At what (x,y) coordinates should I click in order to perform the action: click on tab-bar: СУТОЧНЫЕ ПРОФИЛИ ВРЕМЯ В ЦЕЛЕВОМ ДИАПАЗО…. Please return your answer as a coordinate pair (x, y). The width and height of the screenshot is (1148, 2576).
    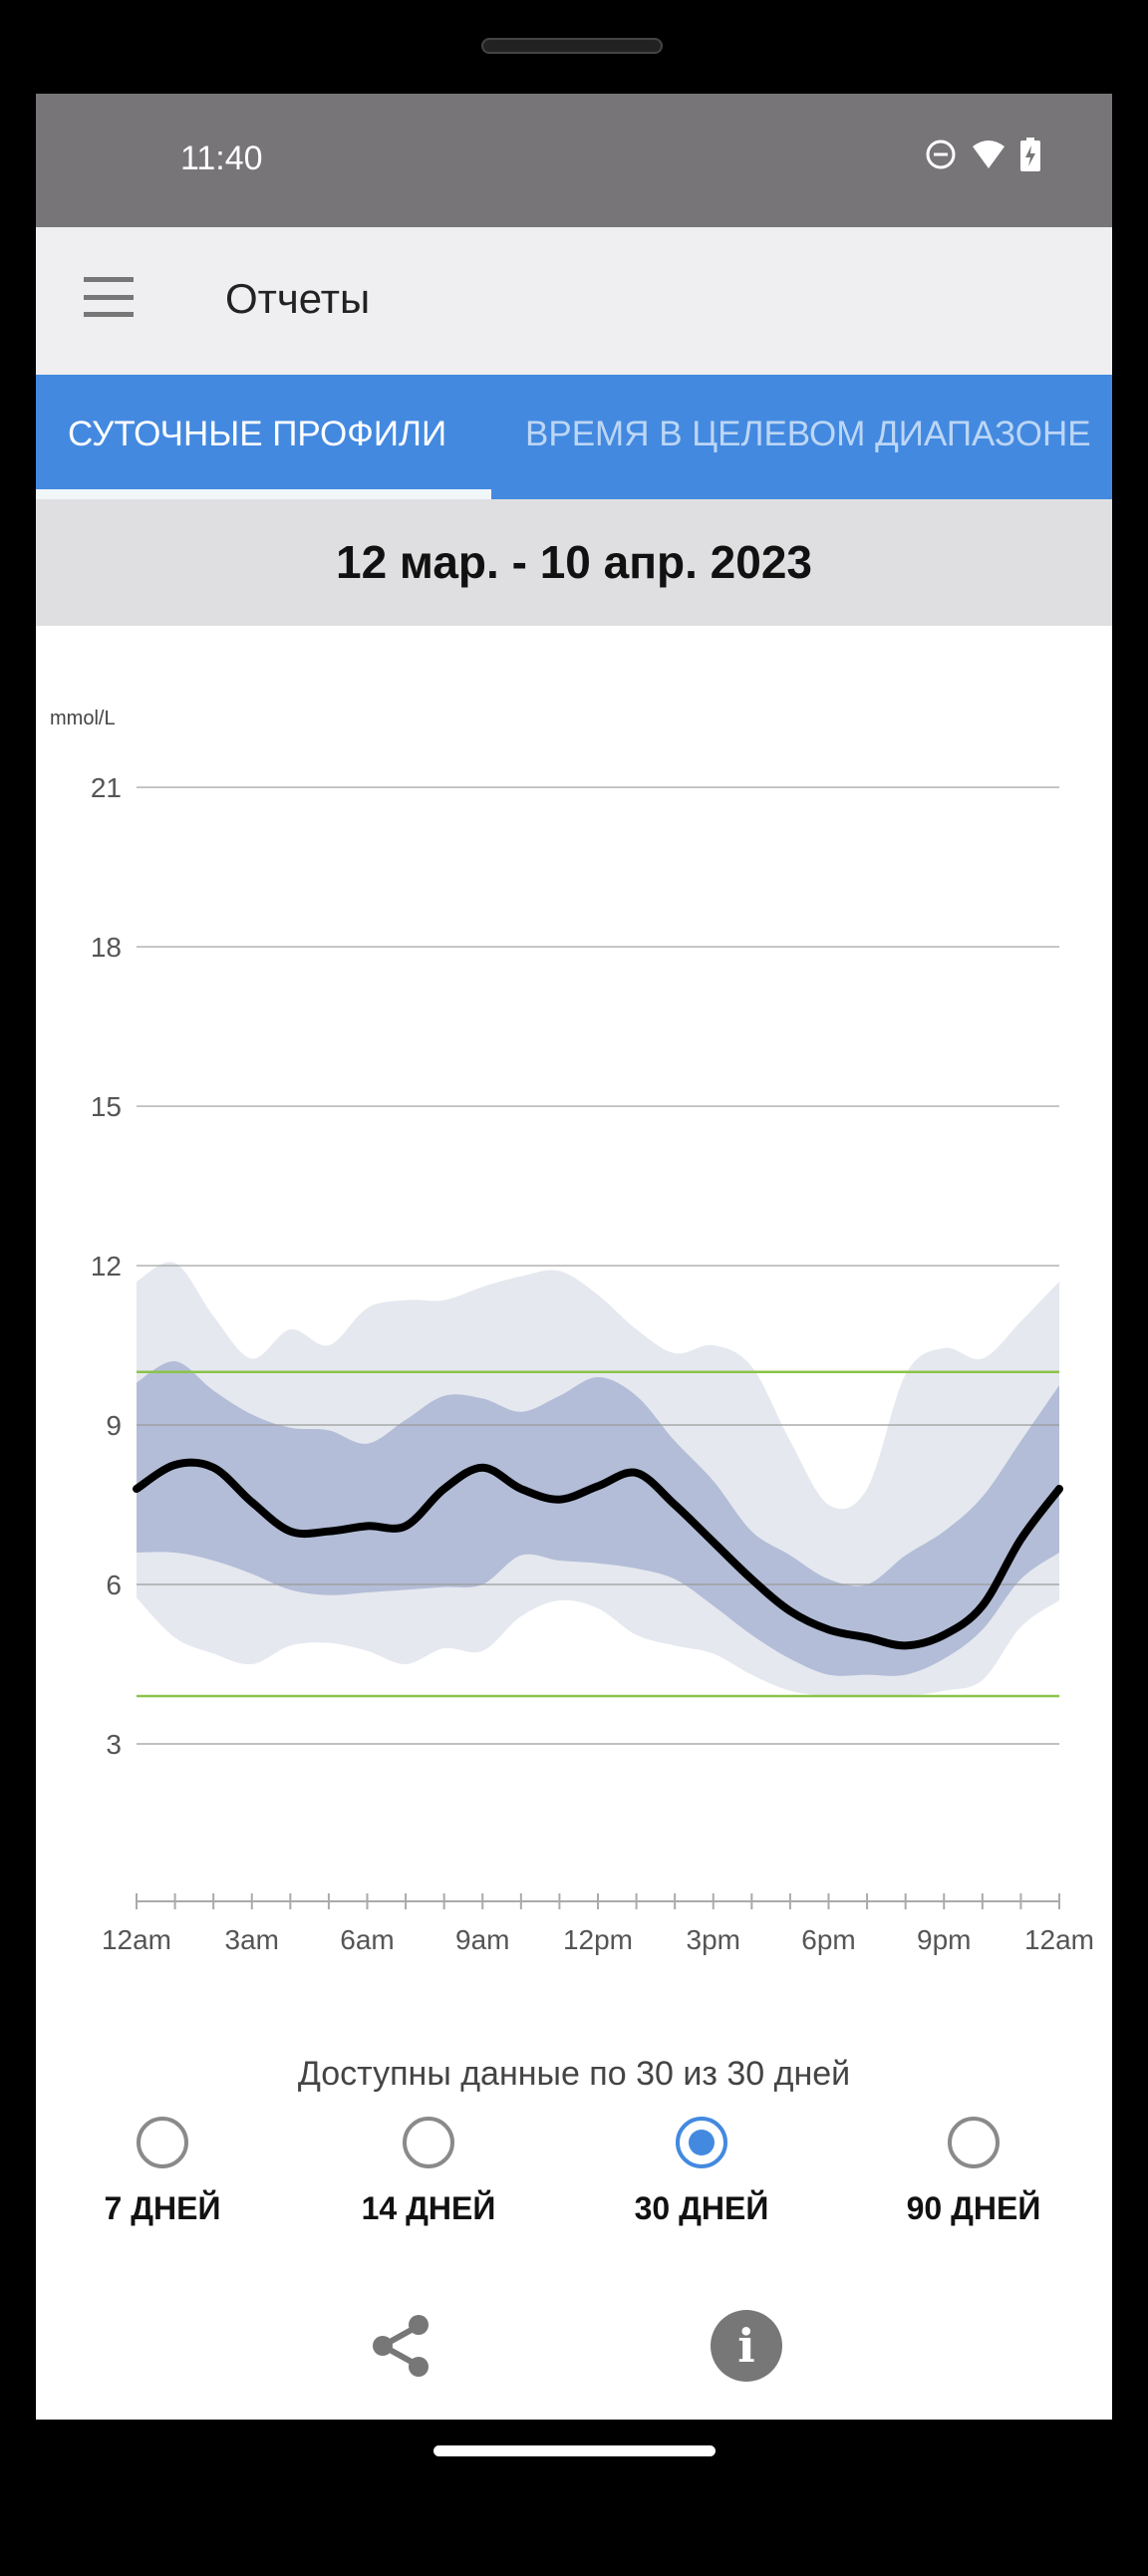
    Looking at the image, I should click on (574, 437).